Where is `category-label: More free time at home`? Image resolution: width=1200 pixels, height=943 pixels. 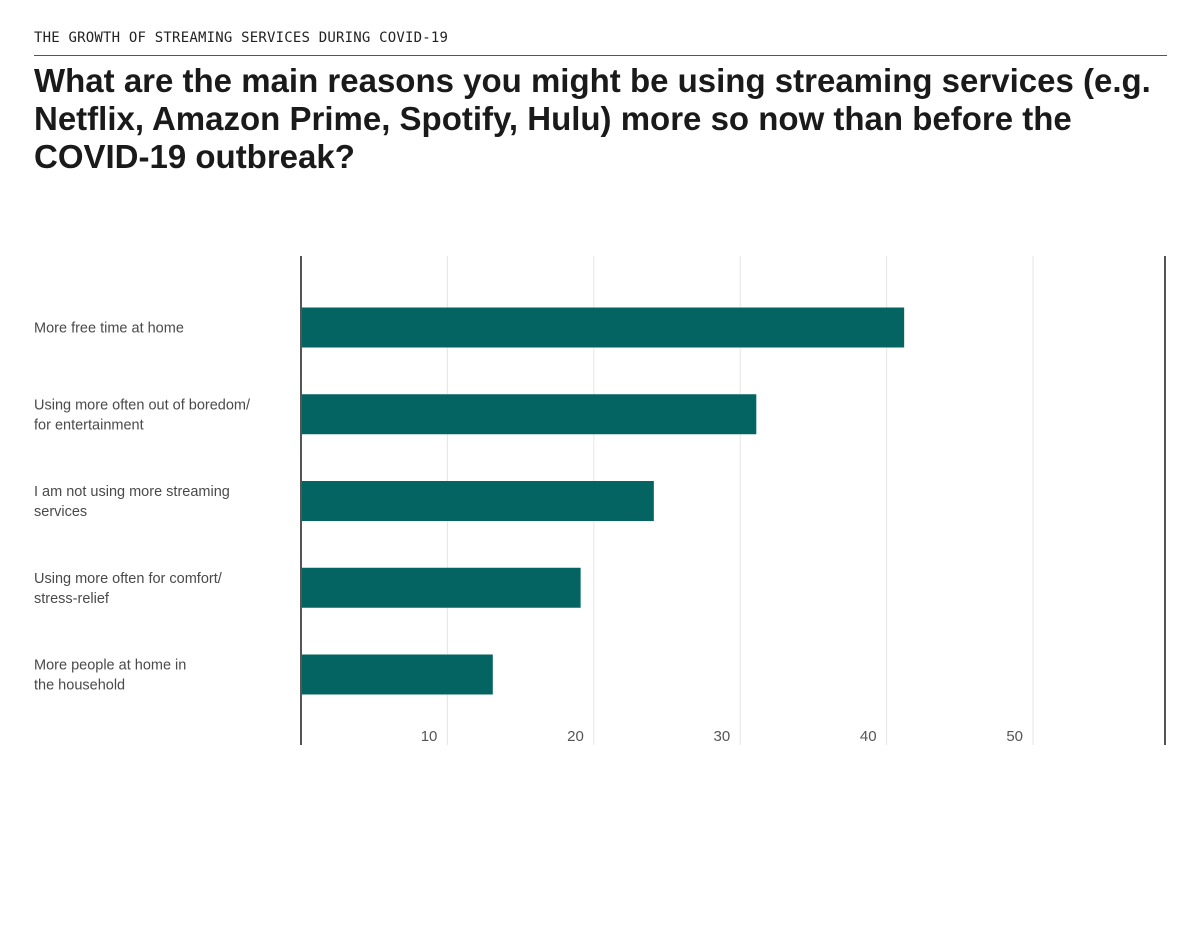
category-label: More free time at home is located at coordinates (109, 329).